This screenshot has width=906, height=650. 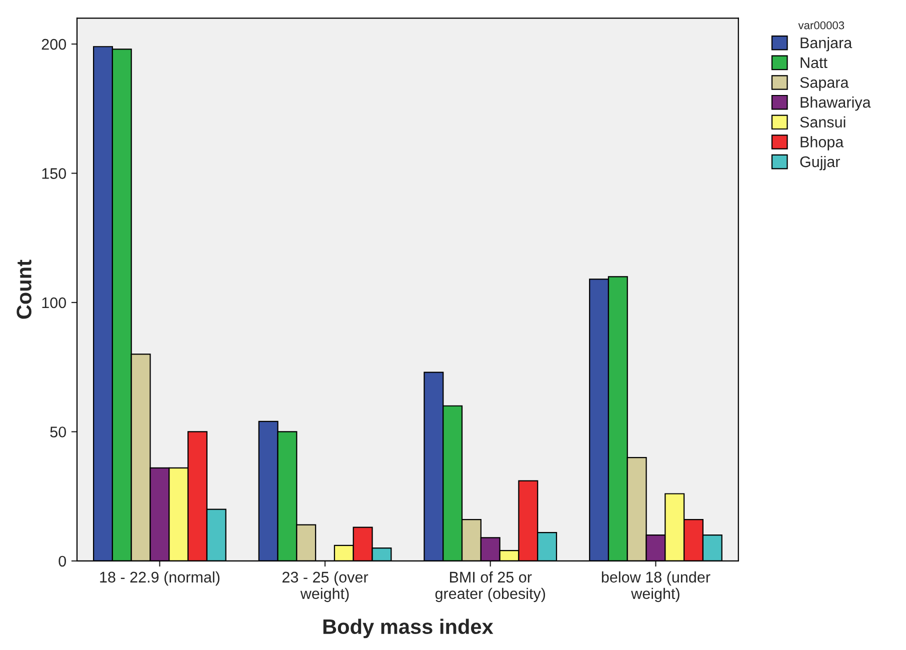 I want to click on legend-label: Natt, so click(x=814, y=62).